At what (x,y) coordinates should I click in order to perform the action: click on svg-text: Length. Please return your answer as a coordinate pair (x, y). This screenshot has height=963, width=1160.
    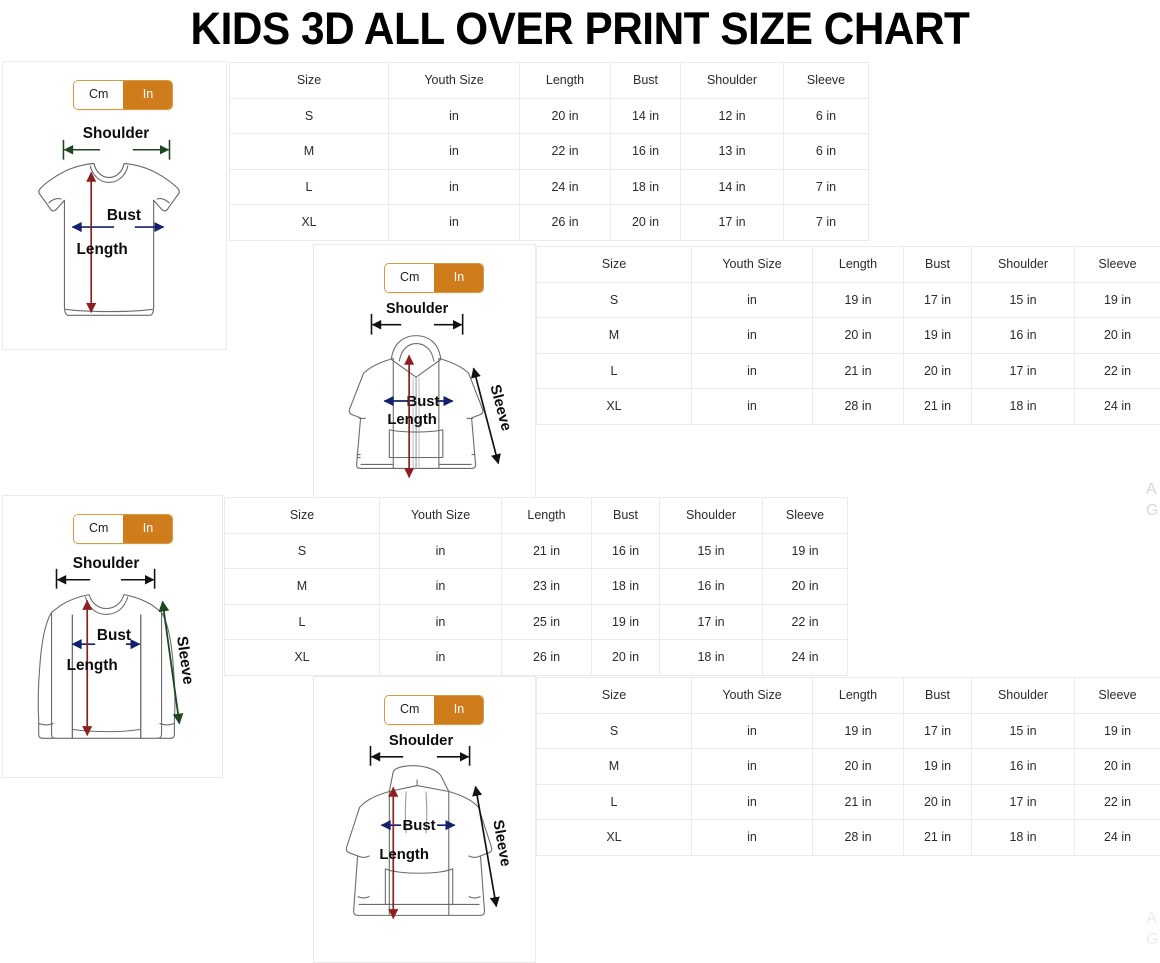
    Looking at the image, I should click on (404, 855).